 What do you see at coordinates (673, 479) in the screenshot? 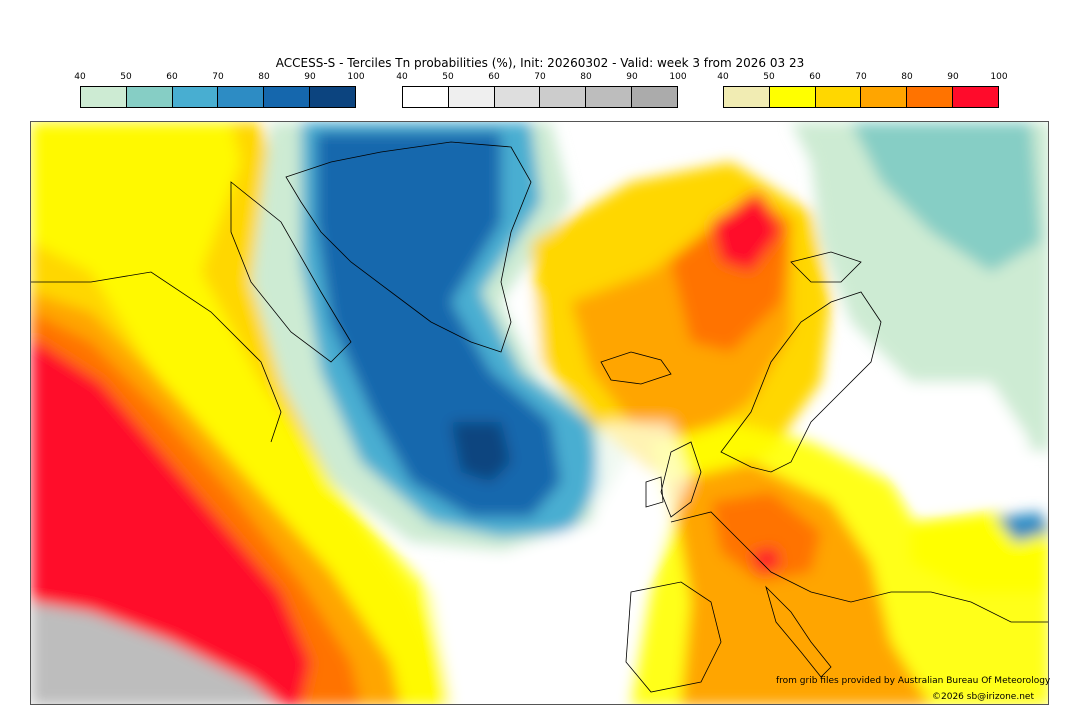
I see `coastline-british-isles` at bounding box center [673, 479].